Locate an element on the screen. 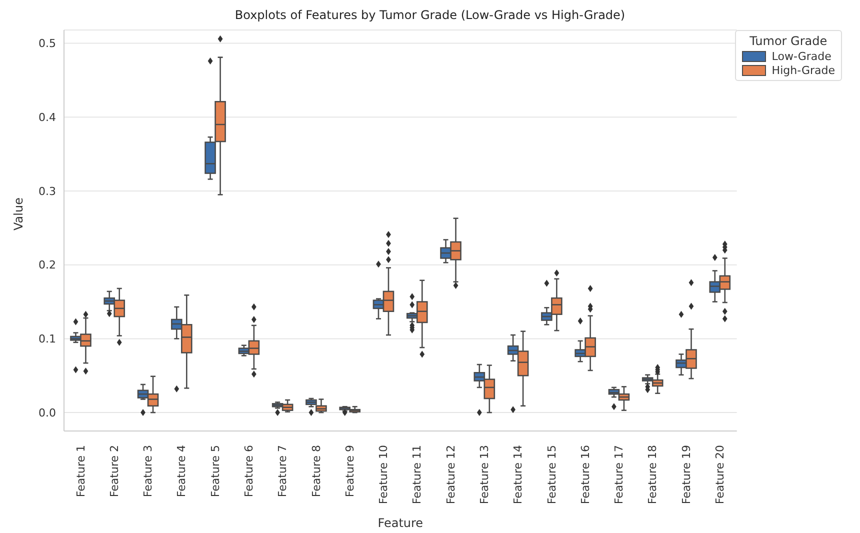 The width and height of the screenshot is (860, 533). y-tick-label: 0.1 is located at coordinates (47, 339).